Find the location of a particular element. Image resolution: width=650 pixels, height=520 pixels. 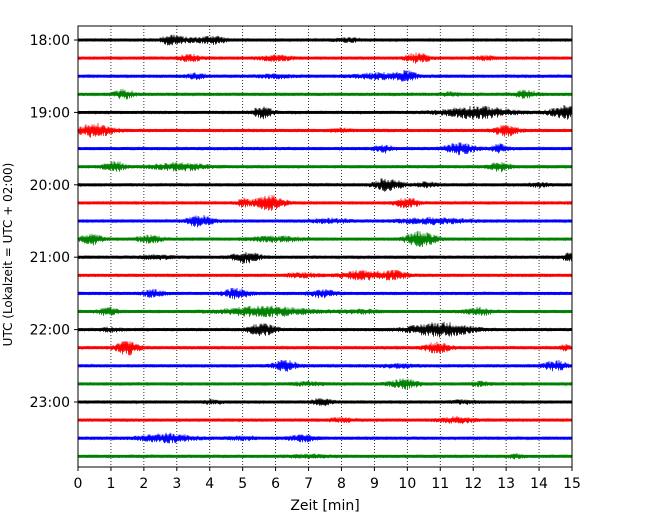

y-tick-label: 19:00 is located at coordinates (50, 113).